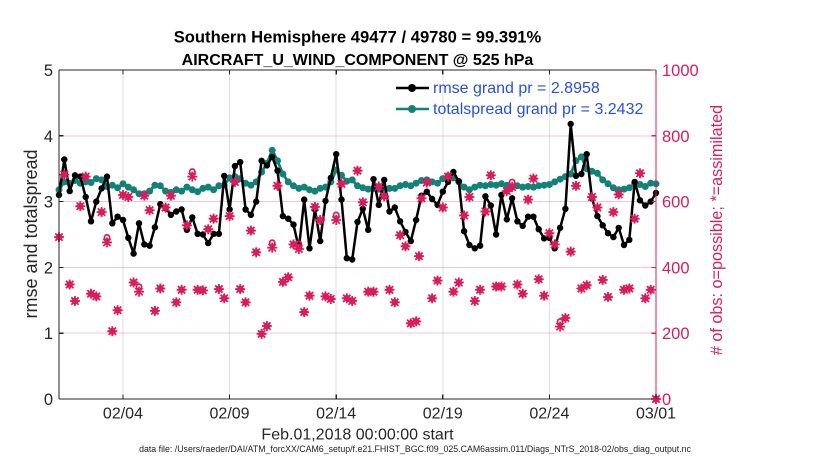  What do you see at coordinates (676, 137) in the screenshot?
I see `svg-text: 800` at bounding box center [676, 137].